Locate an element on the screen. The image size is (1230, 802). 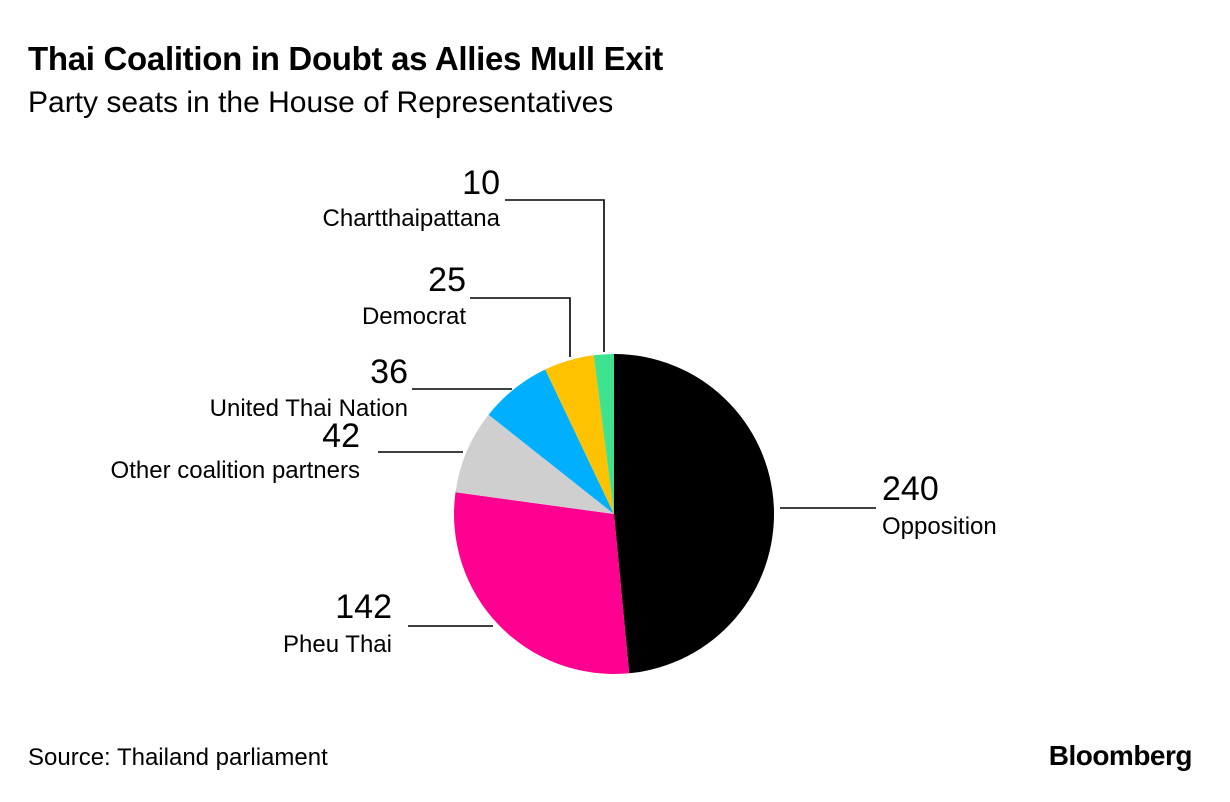
data-label-value-opposition: 240 is located at coordinates (910, 489).